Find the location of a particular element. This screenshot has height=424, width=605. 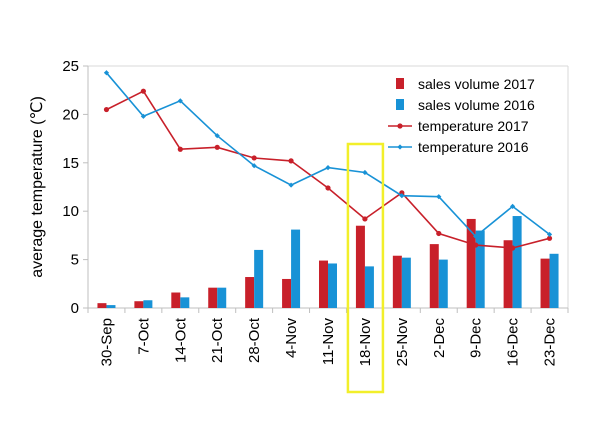

legend-label: sales volume 2017 is located at coordinates (476, 84).